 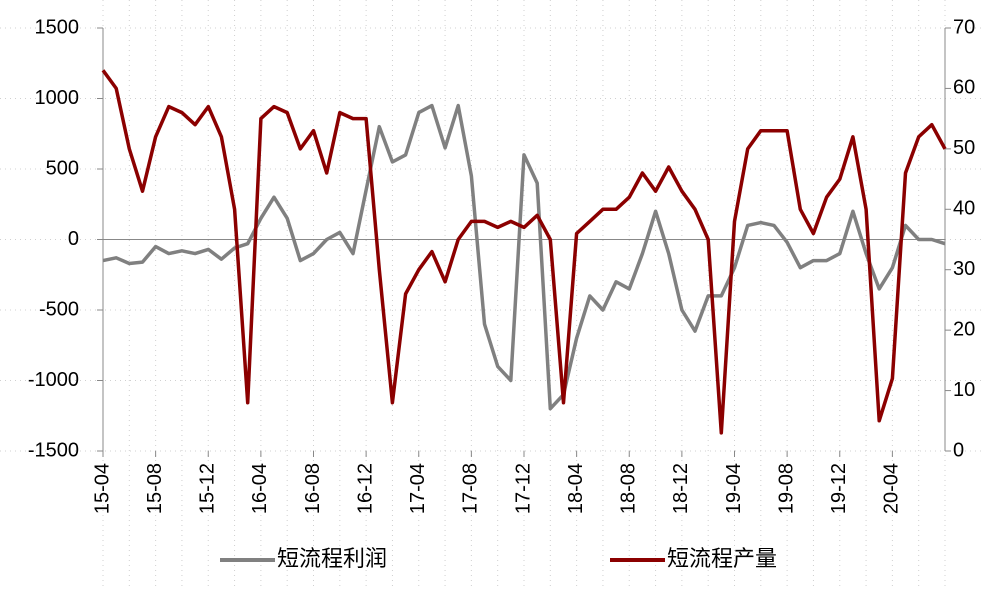 What do you see at coordinates (734, 488) in the screenshot?
I see `x-tick-label: 19-04` at bounding box center [734, 488].